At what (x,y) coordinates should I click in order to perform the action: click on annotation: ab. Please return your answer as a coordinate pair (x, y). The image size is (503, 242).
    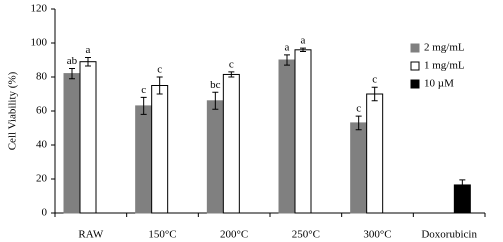
    Looking at the image, I should click on (72, 61).